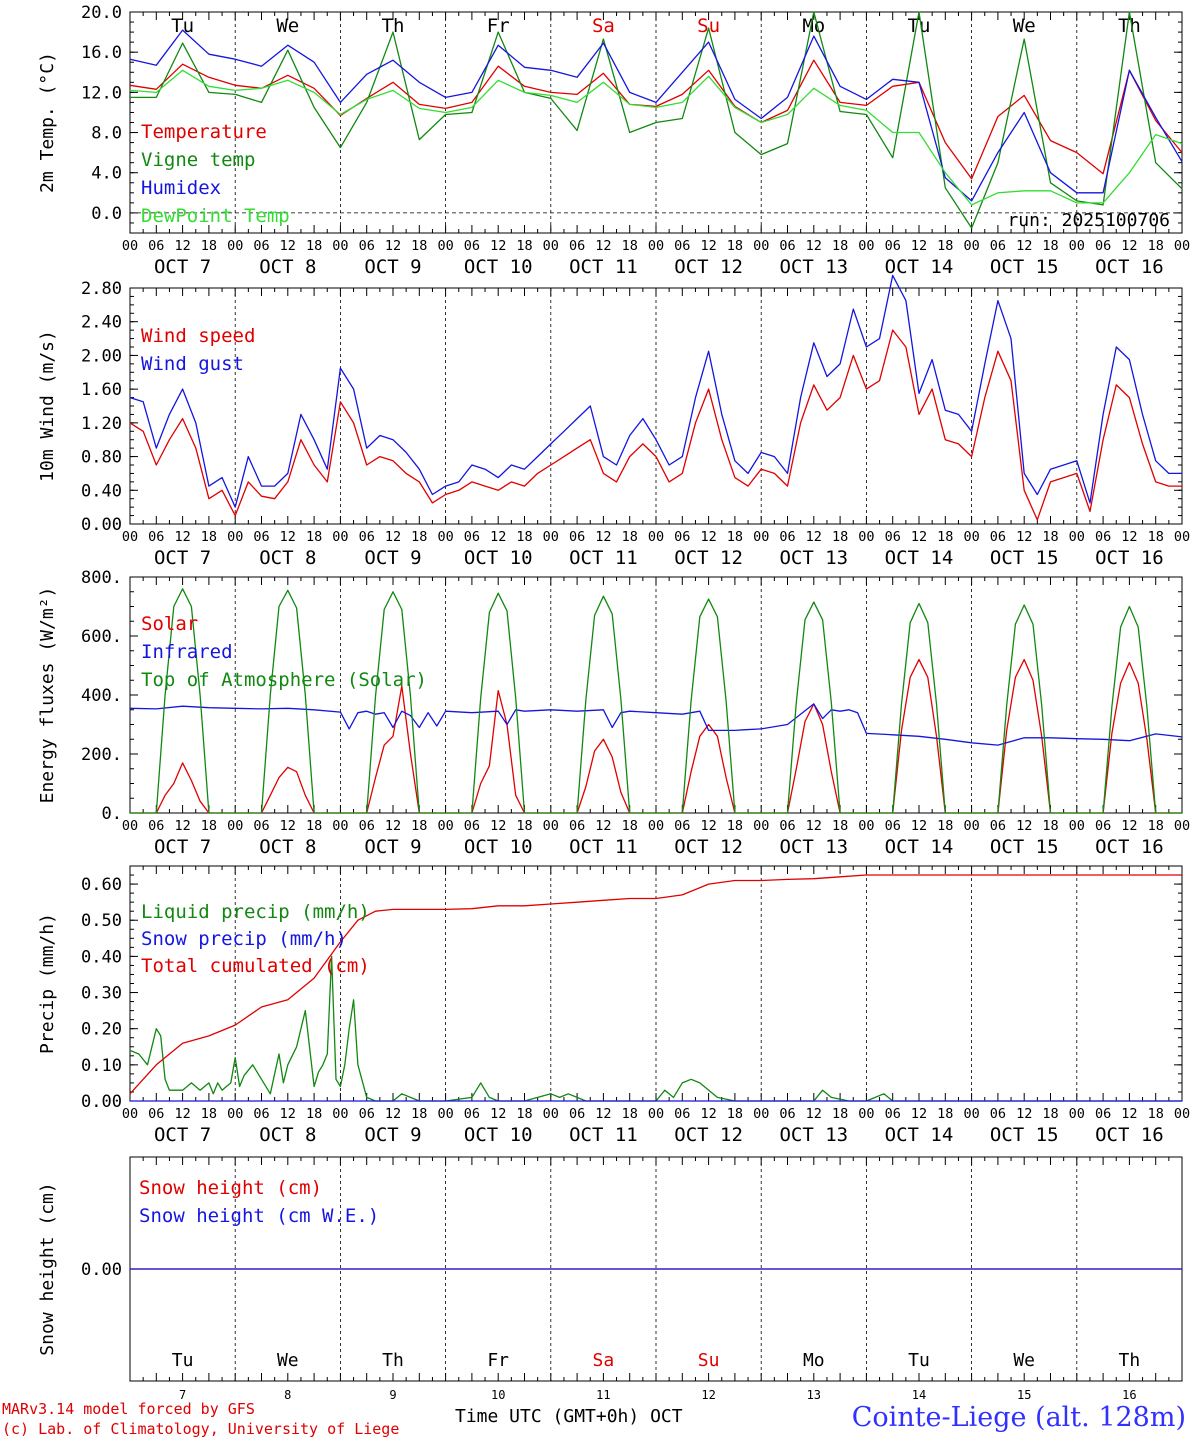 This screenshot has width=1194, height=1445. Describe the element at coordinates (182, 26) in the screenshot. I see `weekday-label: Tu` at that location.